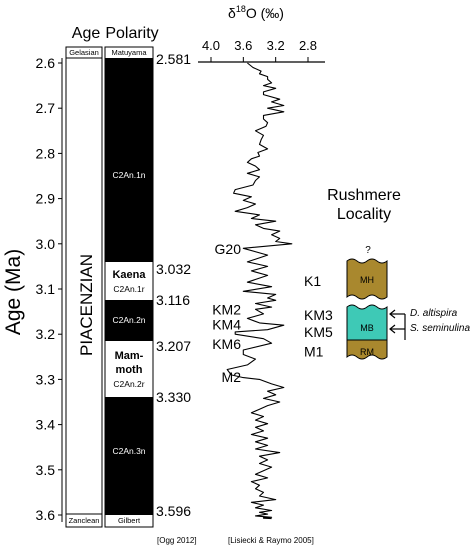 The image size is (476, 550). Describe the element at coordinates (276, 45) in the screenshot. I see `isotope-tick-label: 3.2` at that location.